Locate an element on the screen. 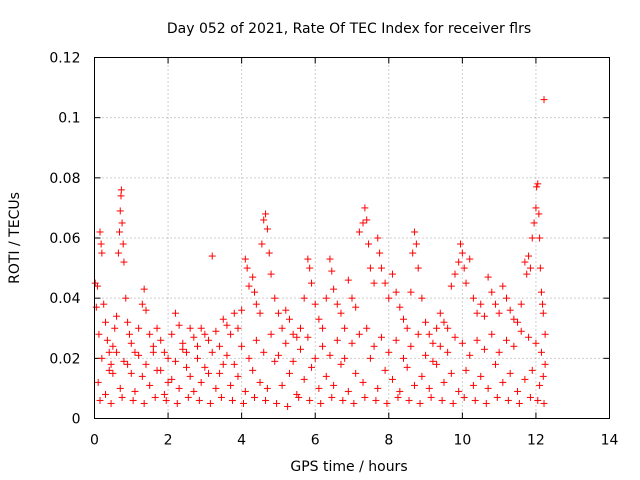 The width and height of the screenshot is (640, 480). y-axis-label: ROTI / TECUs is located at coordinates (15, 238).